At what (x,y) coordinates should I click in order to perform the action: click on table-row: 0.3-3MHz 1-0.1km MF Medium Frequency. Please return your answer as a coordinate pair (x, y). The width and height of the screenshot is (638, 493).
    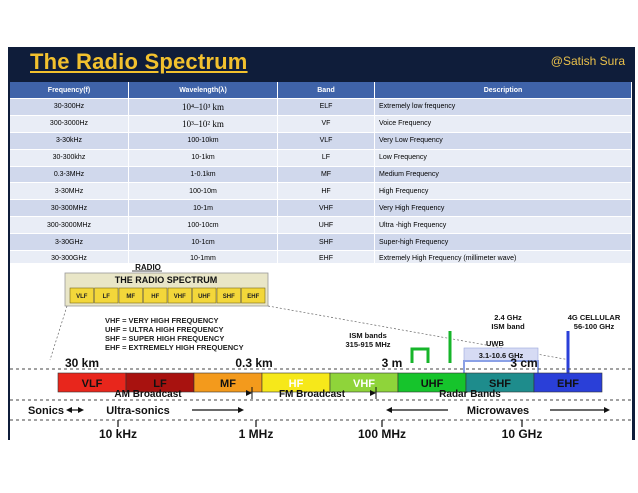
    Looking at the image, I should click on (321, 174).